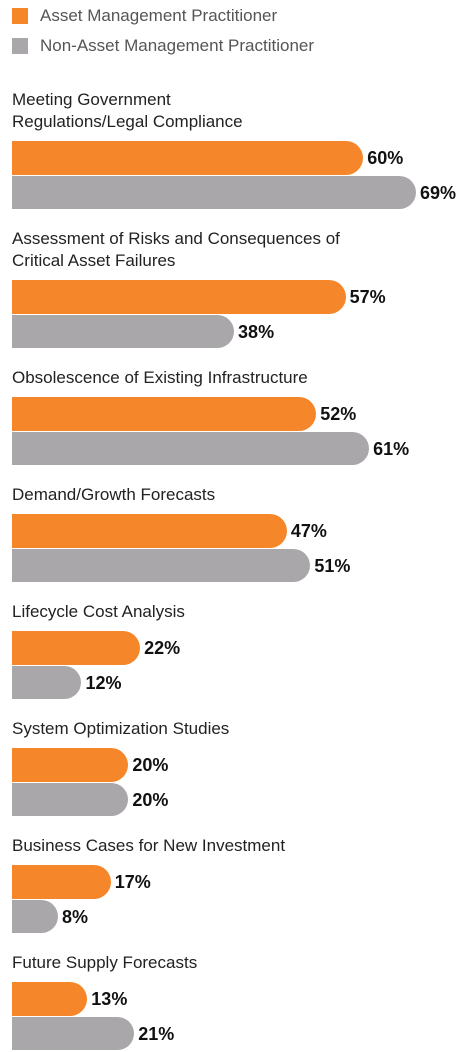  I want to click on value-label: 21%, so click(156, 1033).